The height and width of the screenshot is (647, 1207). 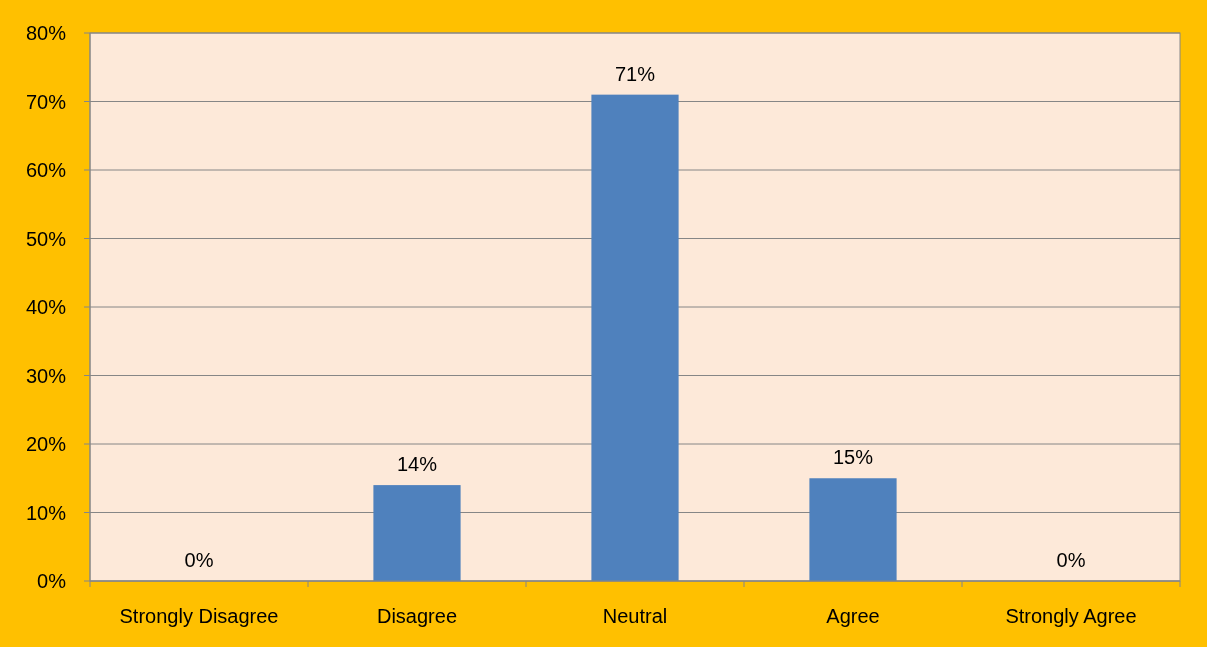 What do you see at coordinates (46, 512) in the screenshot?
I see `y-tick-label: 10%` at bounding box center [46, 512].